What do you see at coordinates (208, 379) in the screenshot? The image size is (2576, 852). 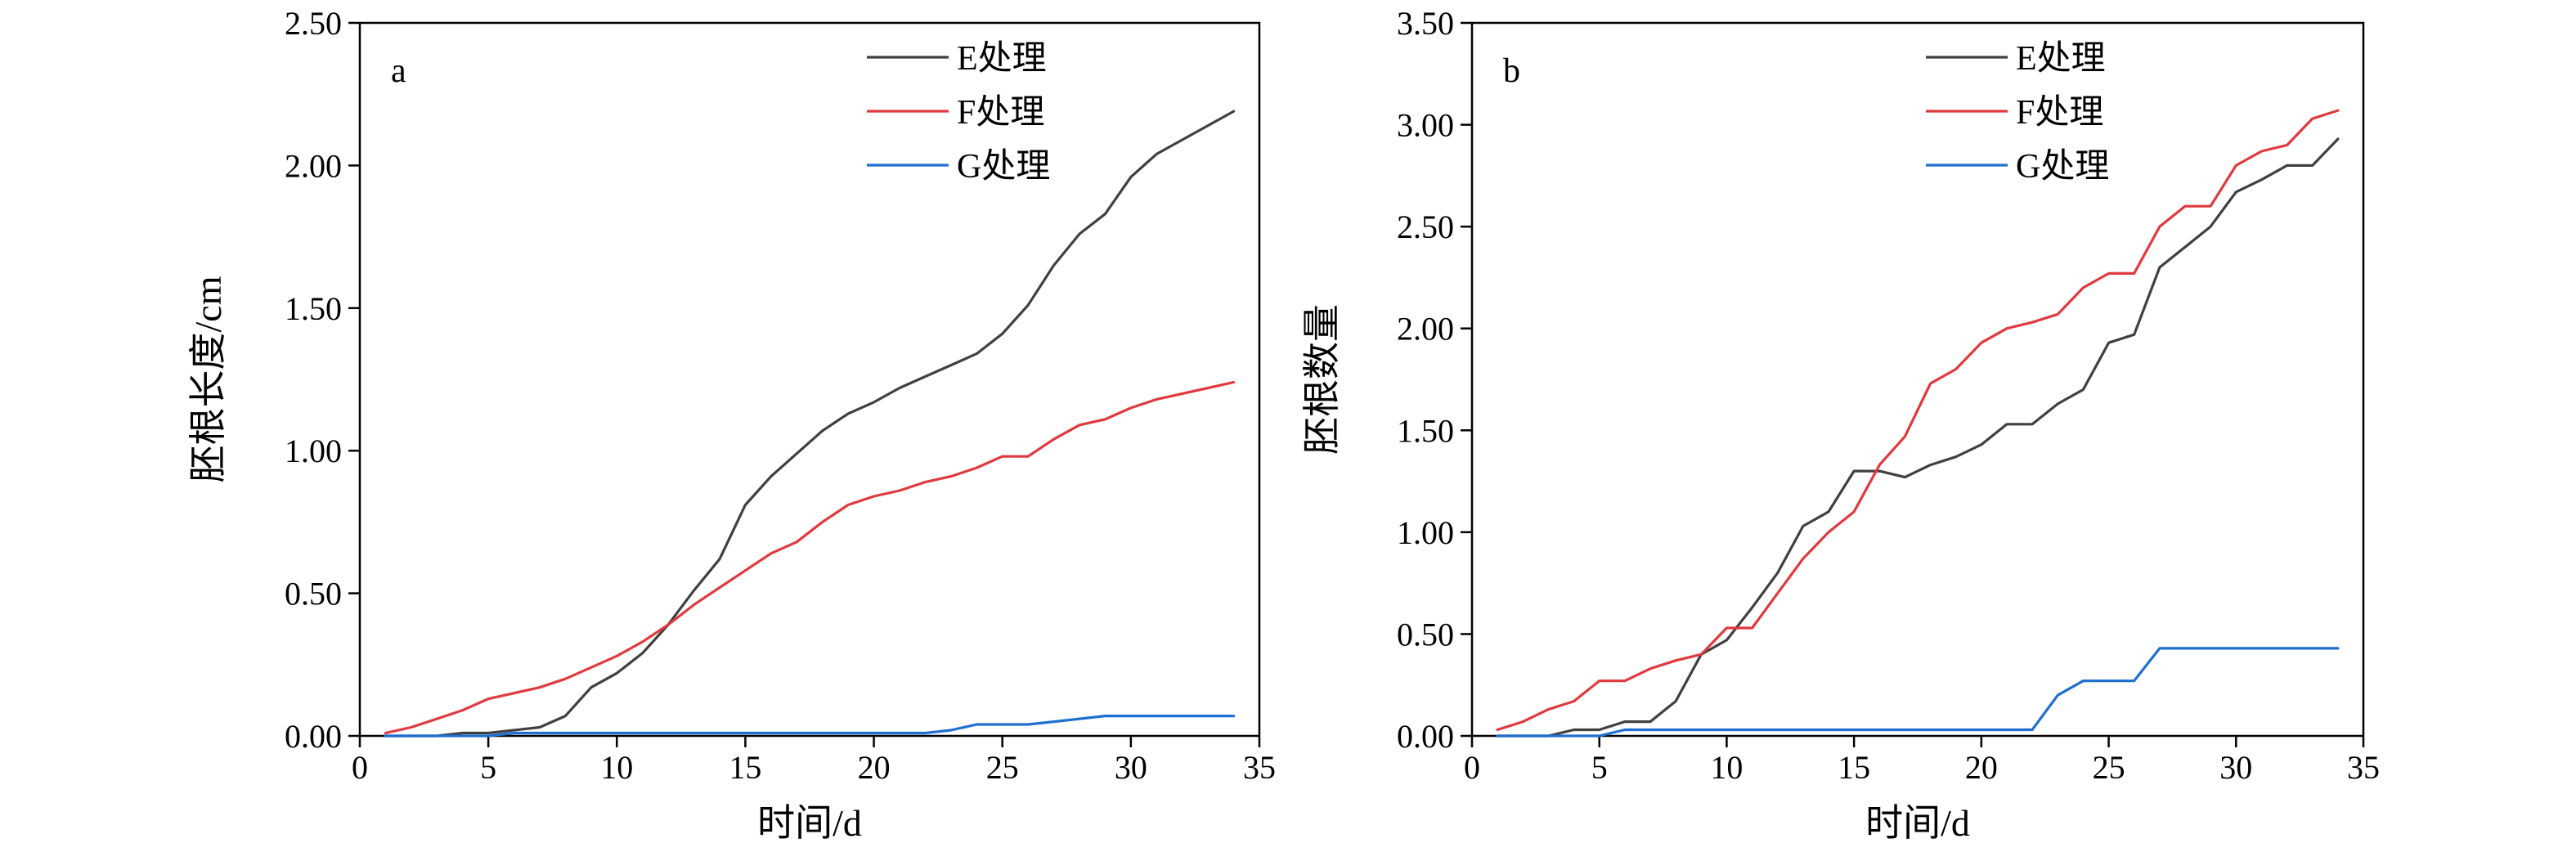 I see `y-axis-title: 胚根长度/cm` at bounding box center [208, 379].